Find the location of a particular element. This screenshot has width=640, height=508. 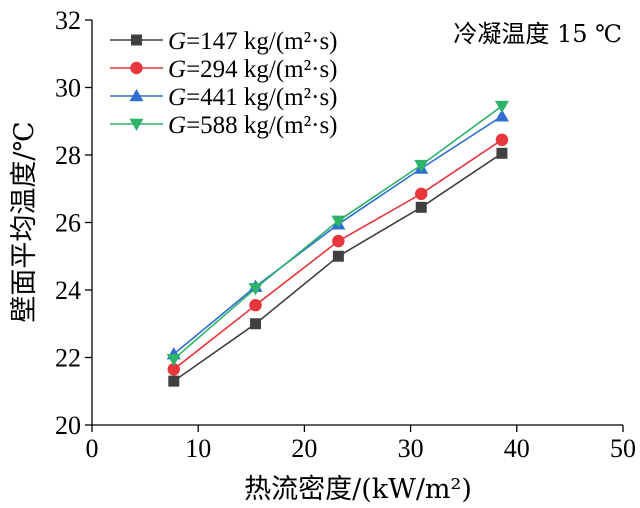

x-tick-label: 10 is located at coordinates (198, 448).